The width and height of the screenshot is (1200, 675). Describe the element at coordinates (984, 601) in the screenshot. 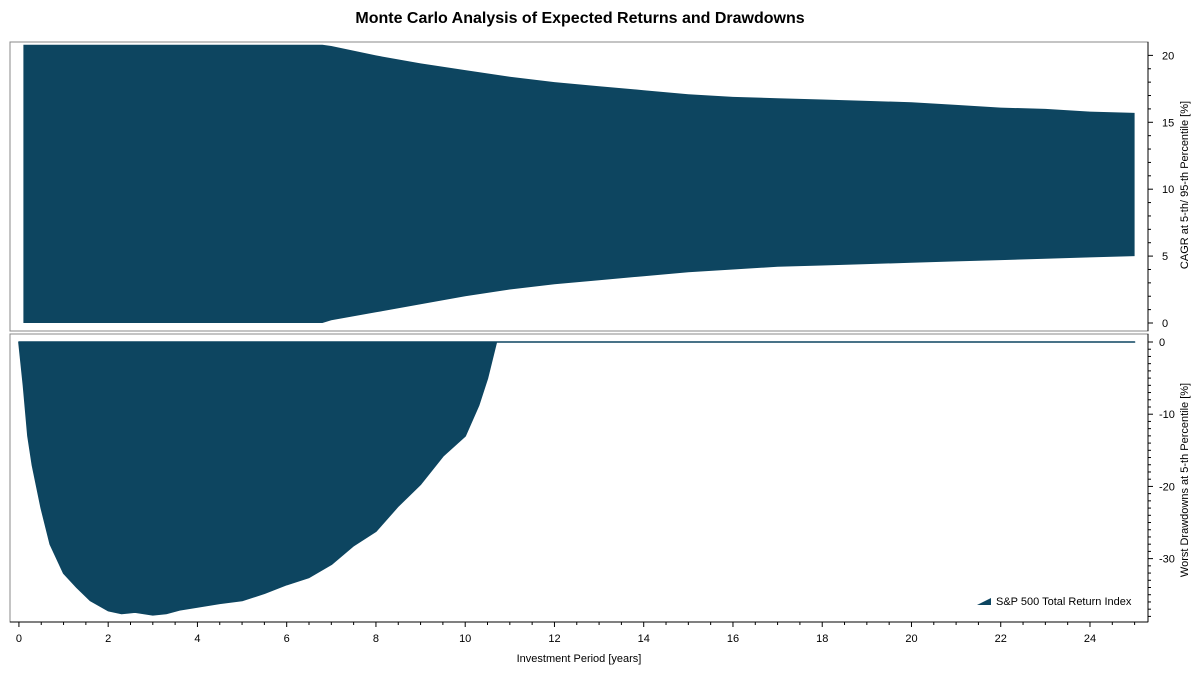

I see `legend-swatch` at that location.